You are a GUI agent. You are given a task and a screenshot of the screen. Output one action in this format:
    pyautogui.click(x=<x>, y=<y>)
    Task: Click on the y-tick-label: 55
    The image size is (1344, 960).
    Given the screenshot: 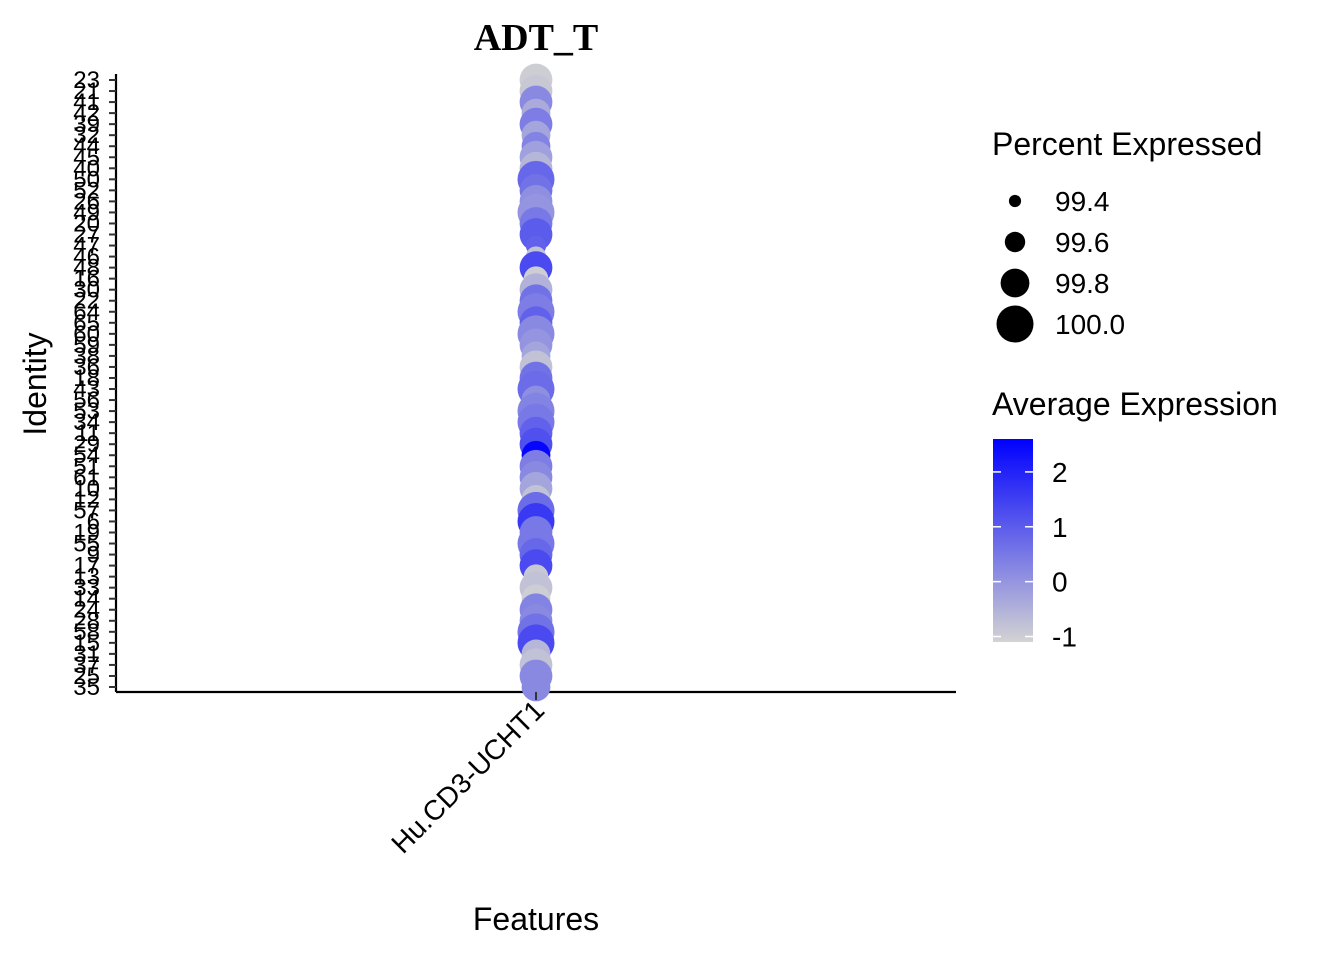 What is the action you would take?
    pyautogui.click(x=86, y=544)
    